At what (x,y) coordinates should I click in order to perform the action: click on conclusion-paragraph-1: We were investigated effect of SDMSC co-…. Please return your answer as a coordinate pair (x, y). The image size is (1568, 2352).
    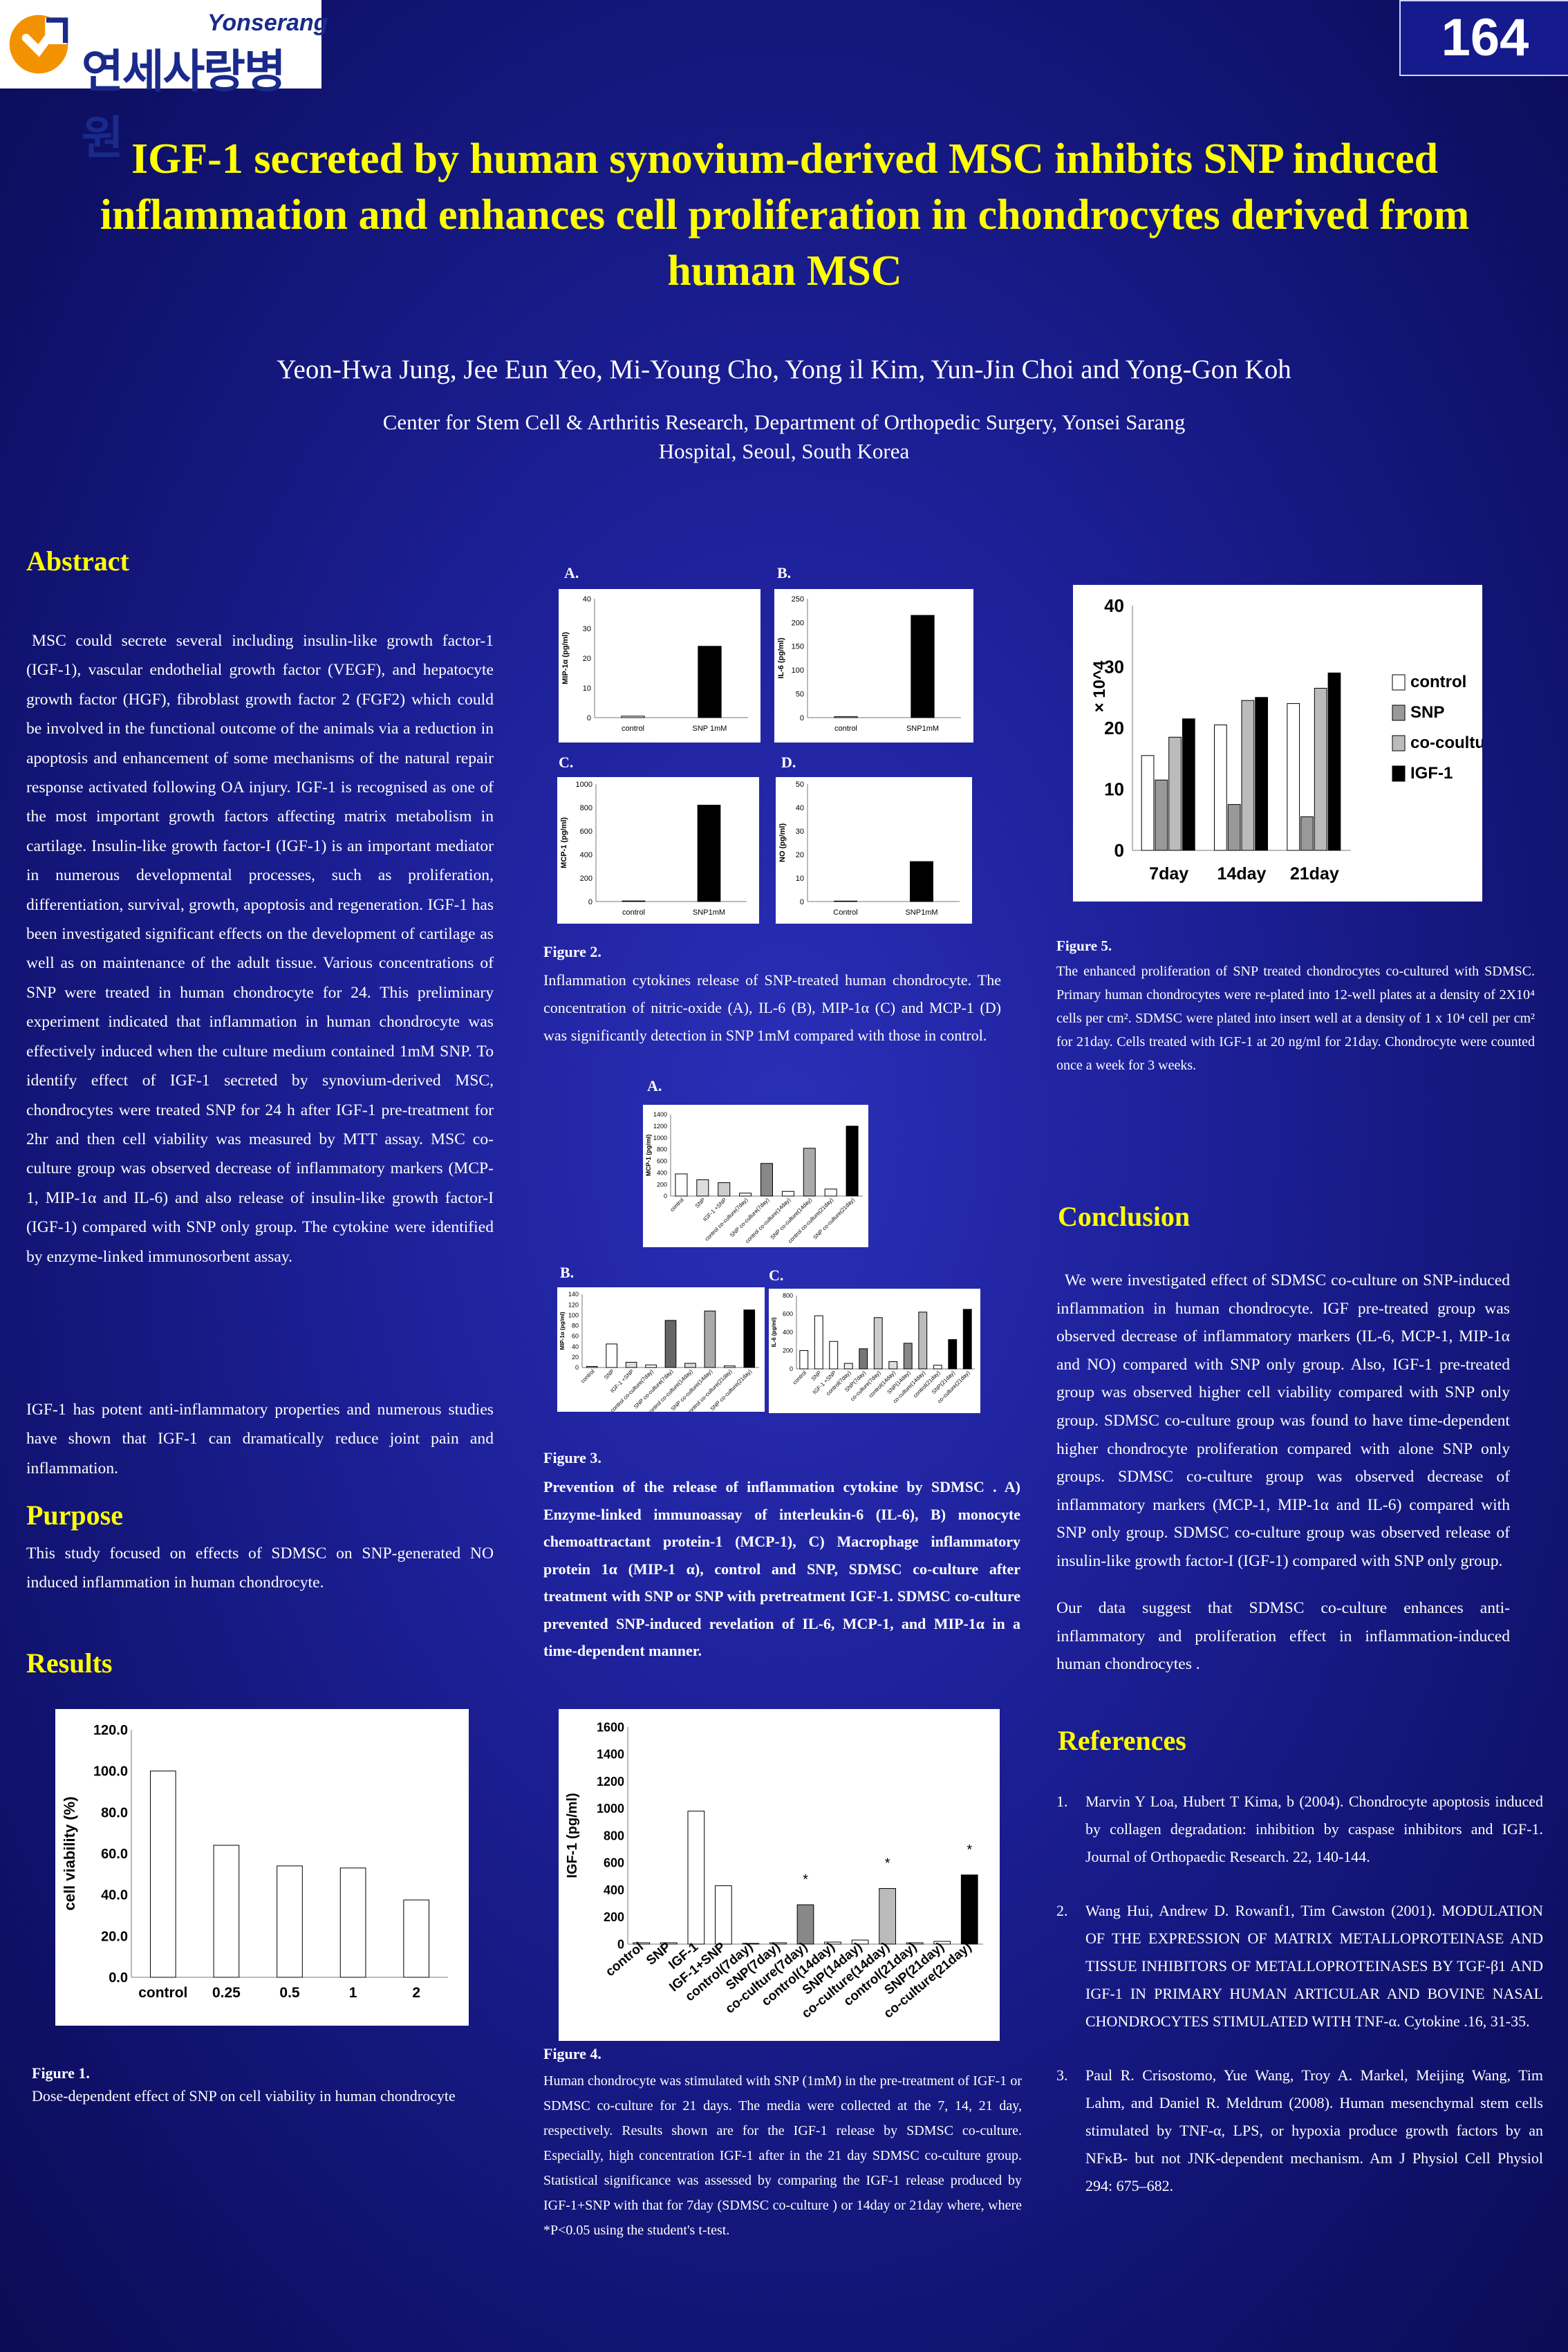
    Looking at the image, I should click on (1283, 1420).